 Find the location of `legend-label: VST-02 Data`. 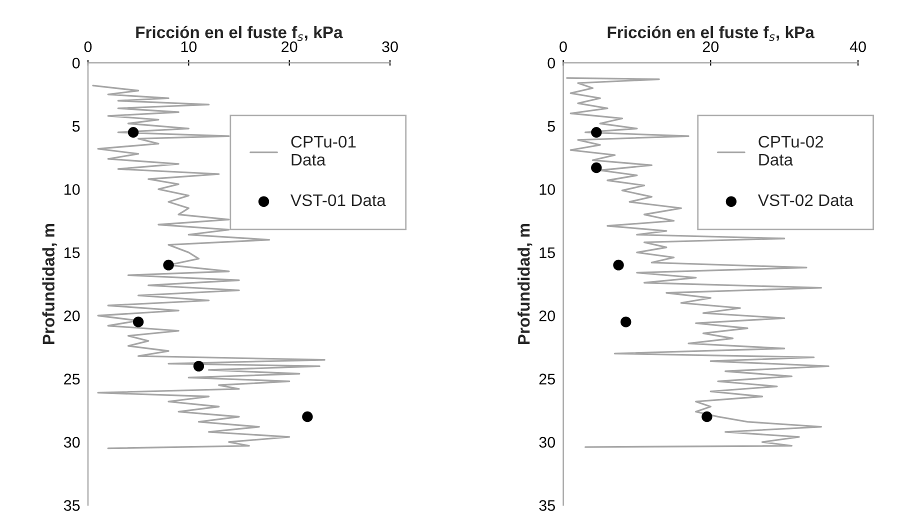

legend-label: VST-02 Data is located at coordinates (806, 200).